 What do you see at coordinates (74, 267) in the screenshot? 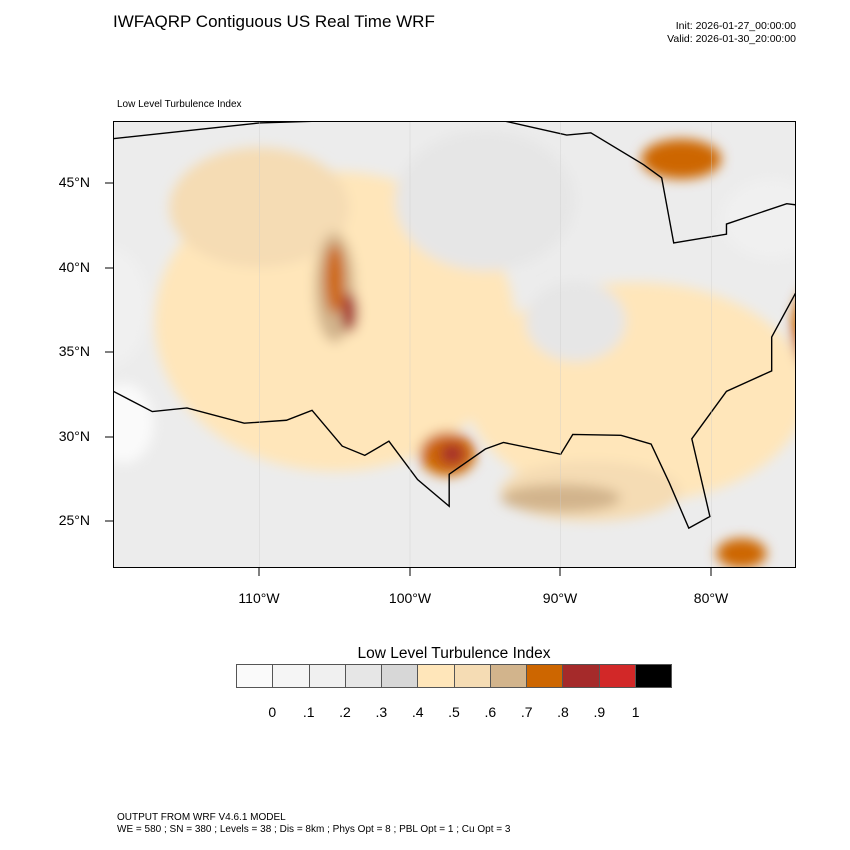
I see `lat-label: 40°N` at bounding box center [74, 267].